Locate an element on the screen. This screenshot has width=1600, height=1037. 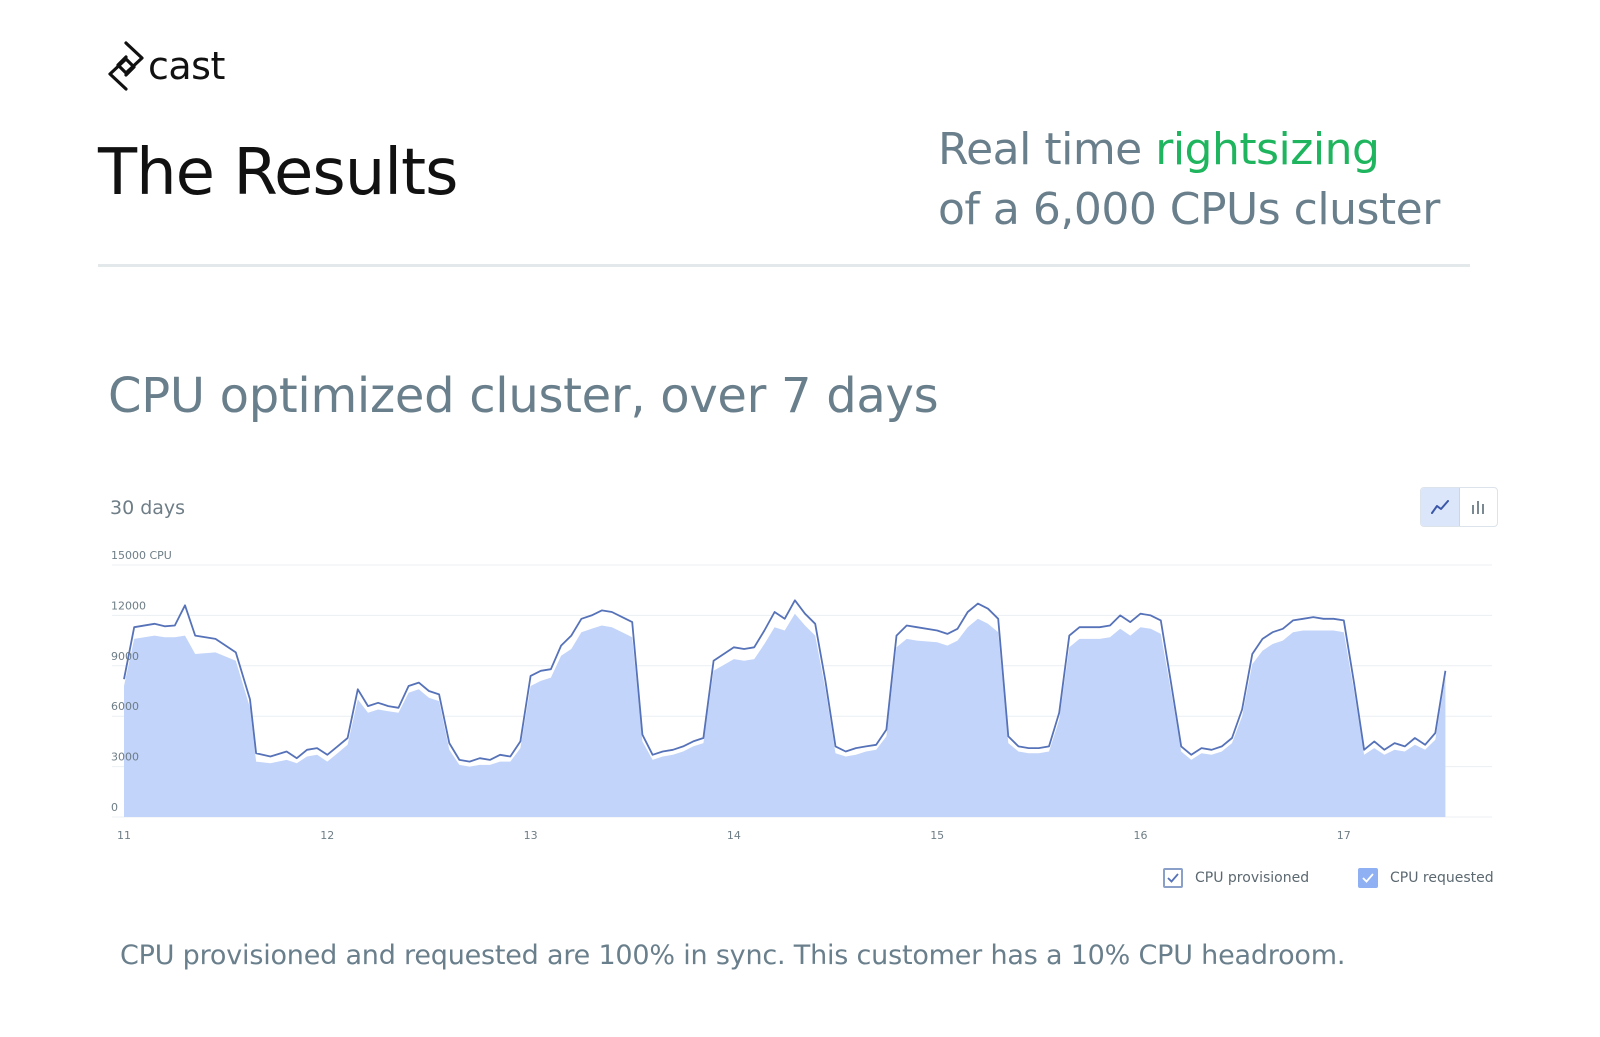
x-tick-label: 16 is located at coordinates (1140, 834).